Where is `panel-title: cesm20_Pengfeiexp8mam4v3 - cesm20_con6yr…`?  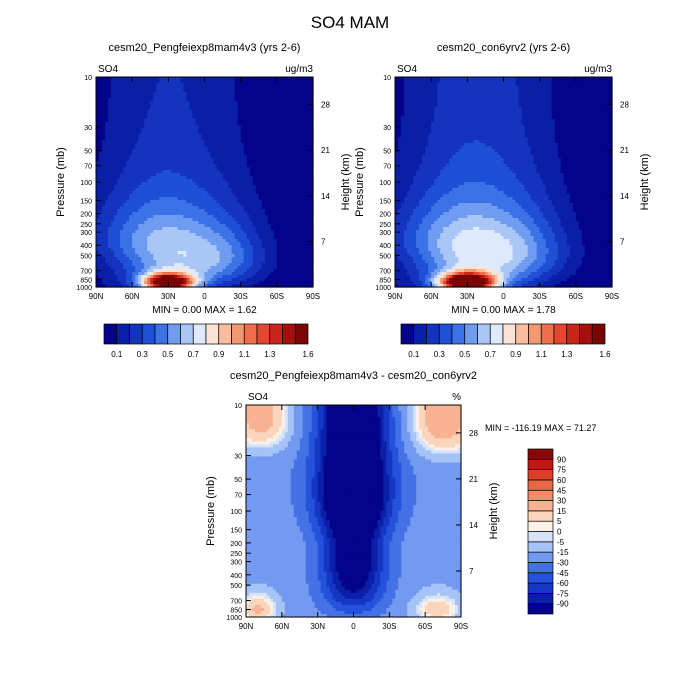 panel-title: cesm20_Pengfeiexp8mam4v3 - cesm20_con6yr… is located at coordinates (353, 376).